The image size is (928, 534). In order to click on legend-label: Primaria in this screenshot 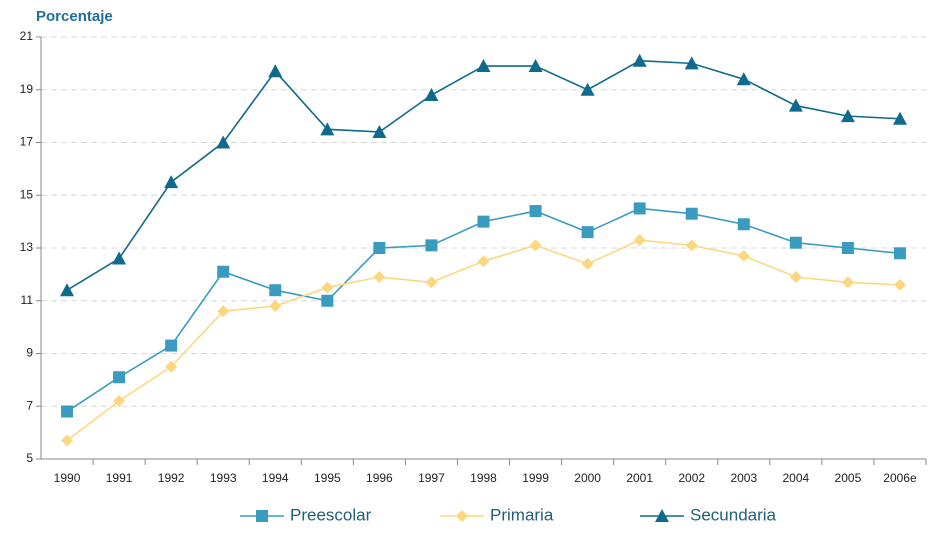, I will do `click(522, 514)`.